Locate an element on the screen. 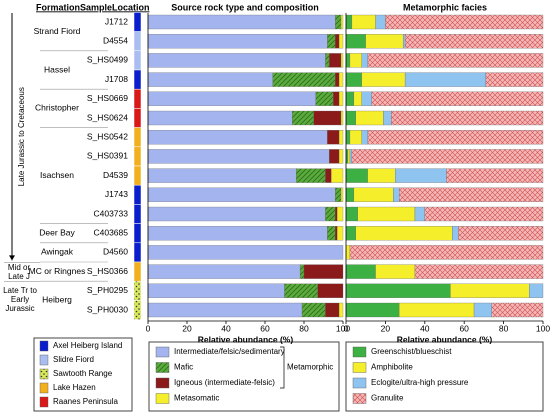 The width and height of the screenshot is (550, 414). legend-label: Eclogite/ultra-high pressure is located at coordinates (420, 382).